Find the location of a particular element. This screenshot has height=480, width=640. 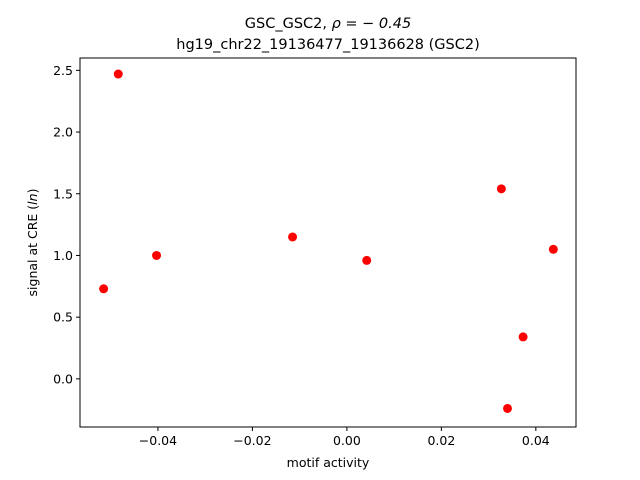

x-tick-label: 0.02 is located at coordinates (441, 440).